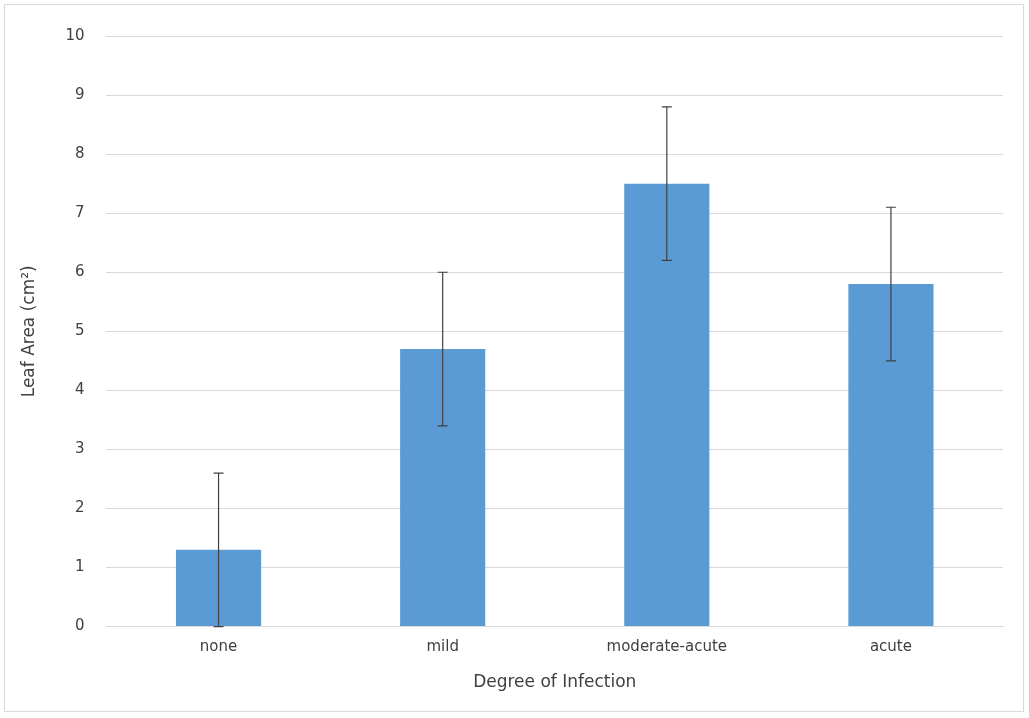  Describe the element at coordinates (79, 389) in the screenshot. I see `y-tick-label: 4` at that location.